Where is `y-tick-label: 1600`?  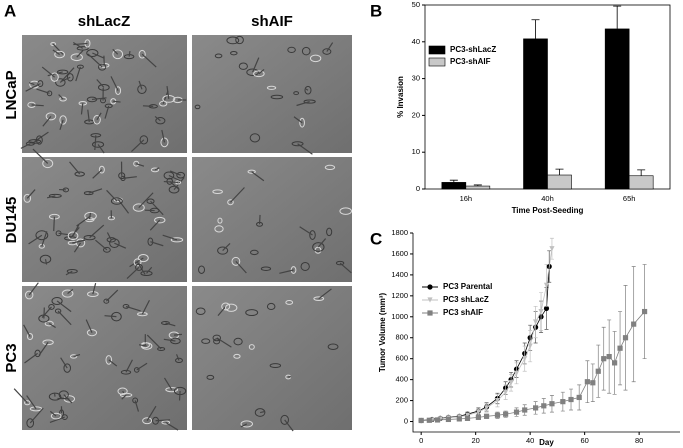
y-tick-label: 1600 is located at coordinates (399, 253).